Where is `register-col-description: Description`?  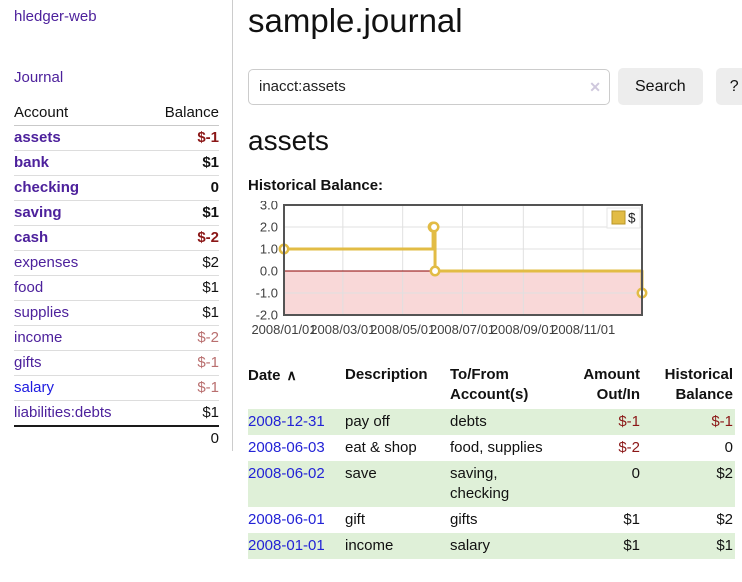
register-col-description: Description is located at coordinates (386, 374).